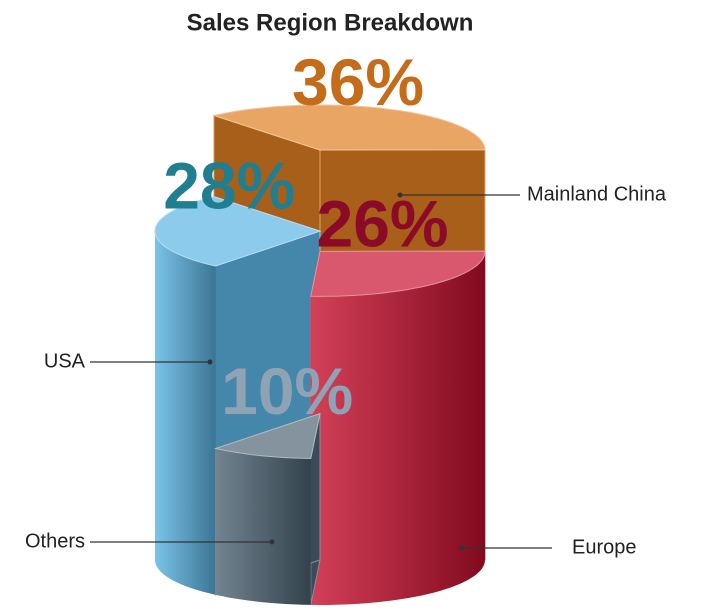  I want to click on data-label: 26%, so click(383, 224).